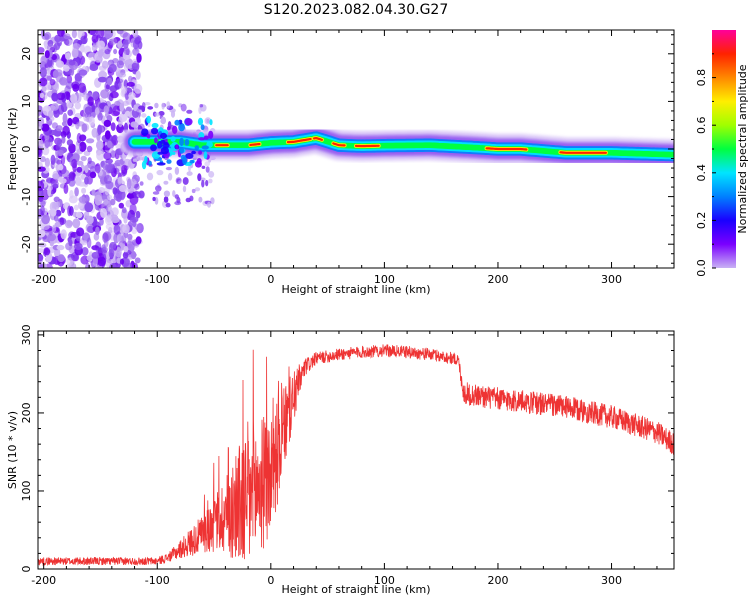  Describe the element at coordinates (26, 490) in the screenshot. I see `snr-y-tick-label: 100` at that location.